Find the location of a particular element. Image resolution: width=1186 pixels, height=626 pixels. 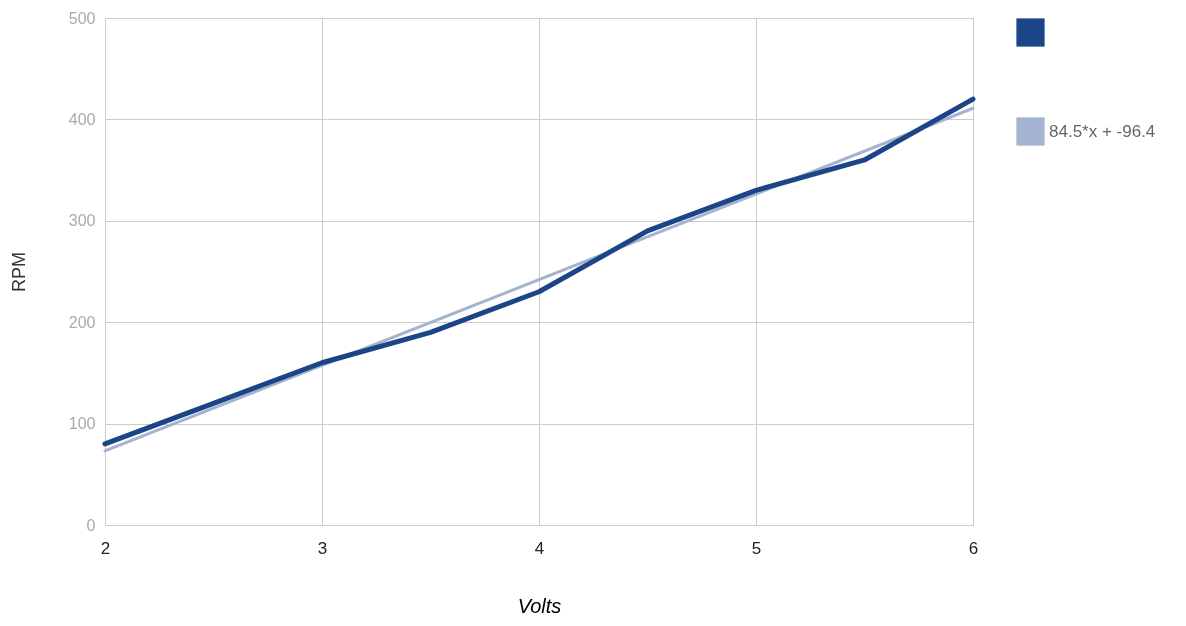

y-tick-label: 400 is located at coordinates (82, 119).